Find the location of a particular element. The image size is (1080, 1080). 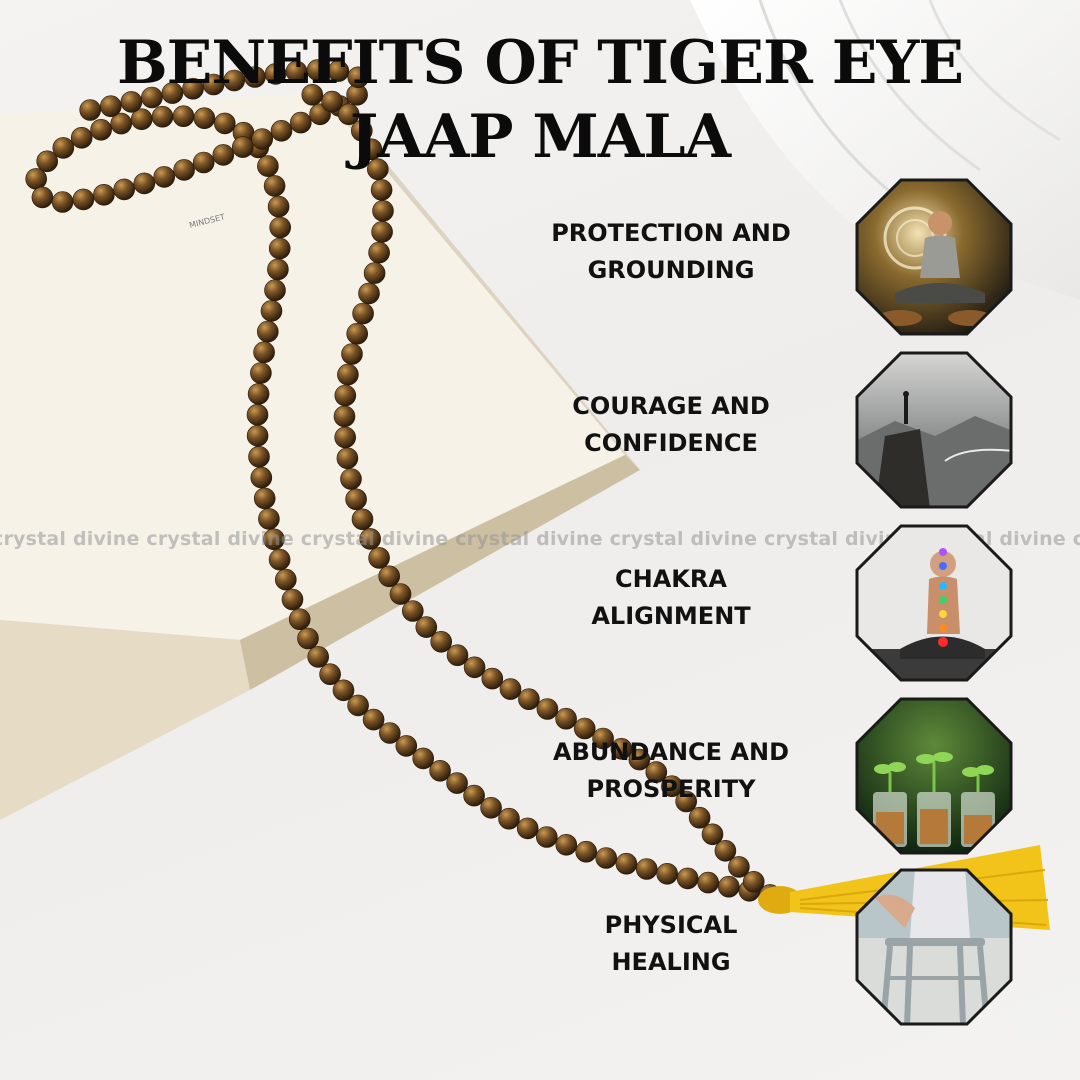

benefit-label-healing: PHYSICAL HEALING is located at coordinates (671, 943).